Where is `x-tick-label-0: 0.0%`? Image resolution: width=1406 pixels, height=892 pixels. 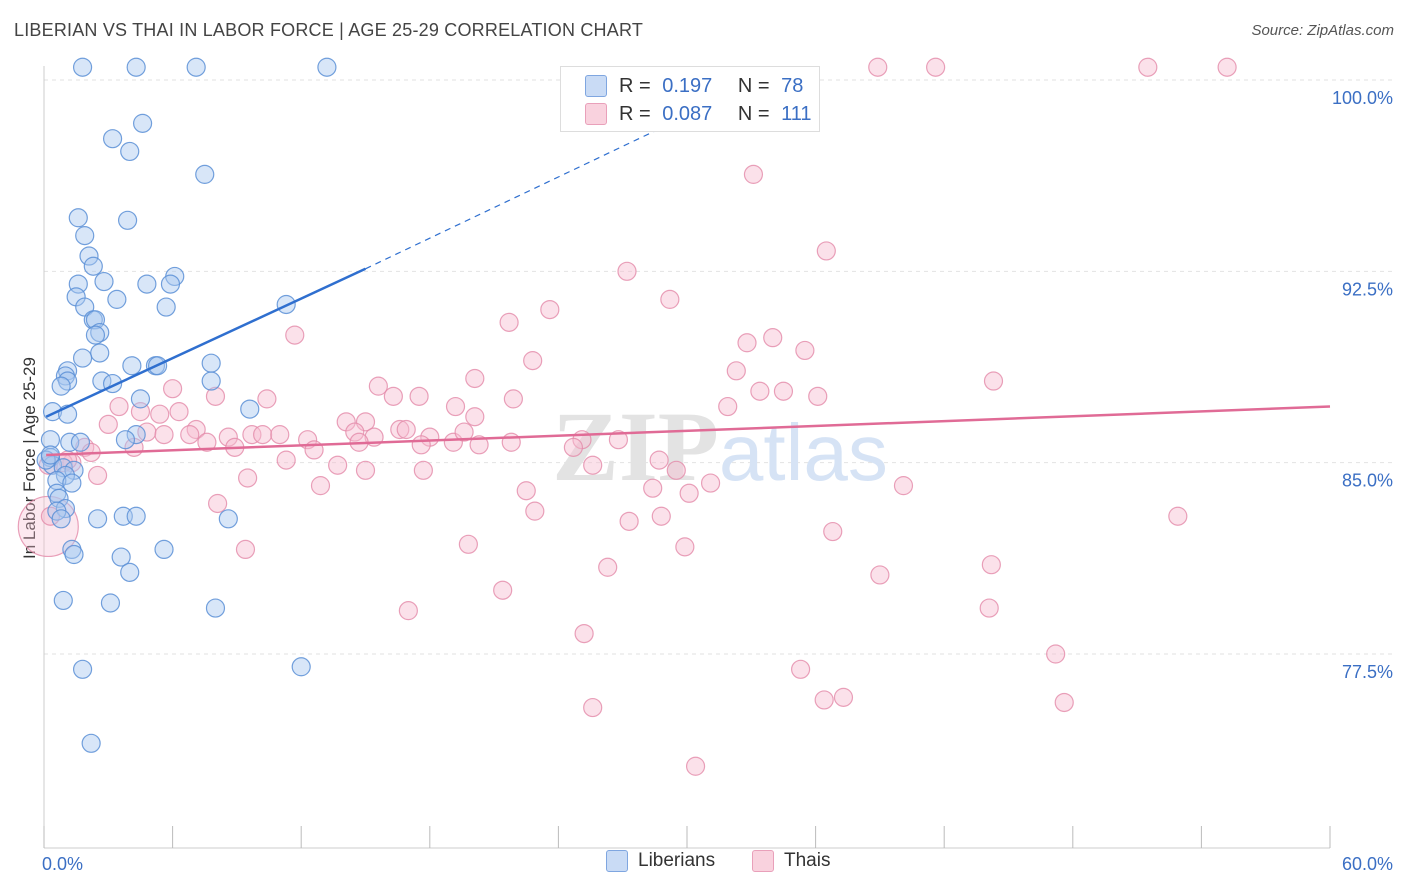
x-tick-label-0: 0.0% is located at coordinates (62, 864).